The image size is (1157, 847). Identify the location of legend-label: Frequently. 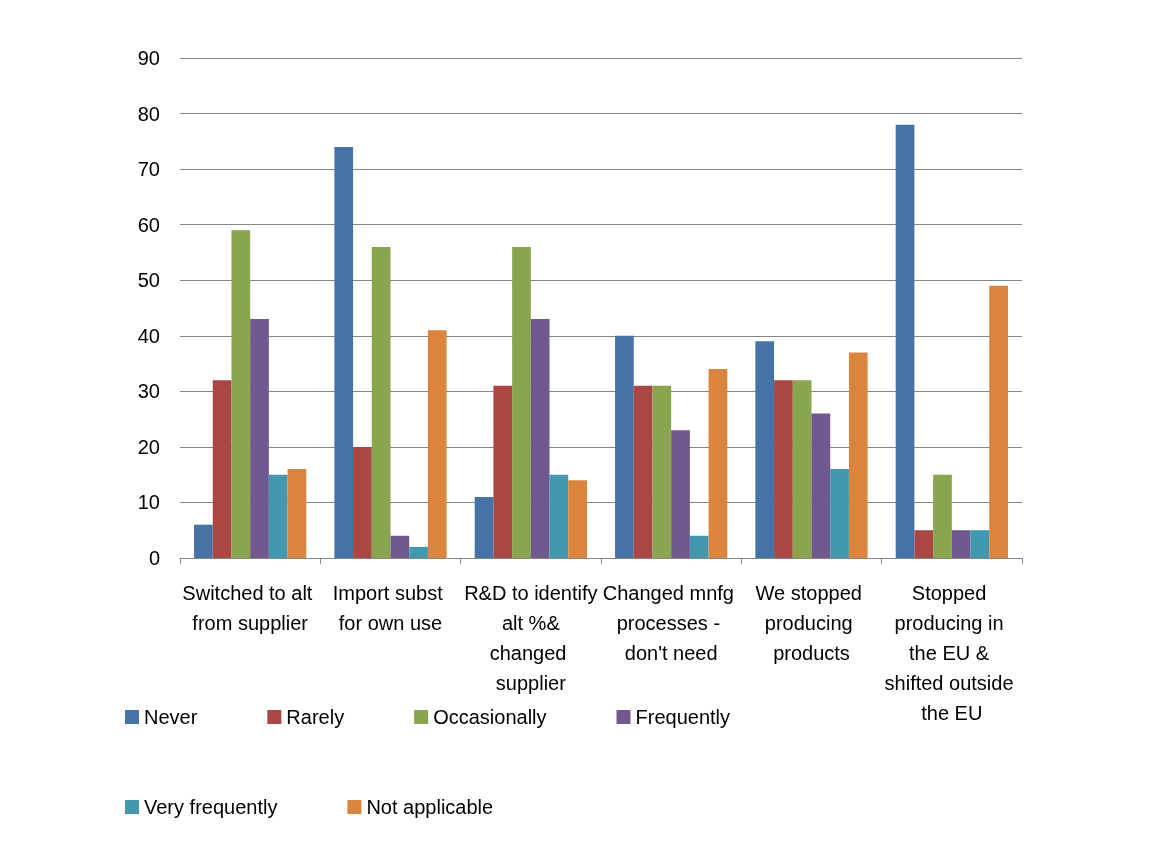
(683, 717).